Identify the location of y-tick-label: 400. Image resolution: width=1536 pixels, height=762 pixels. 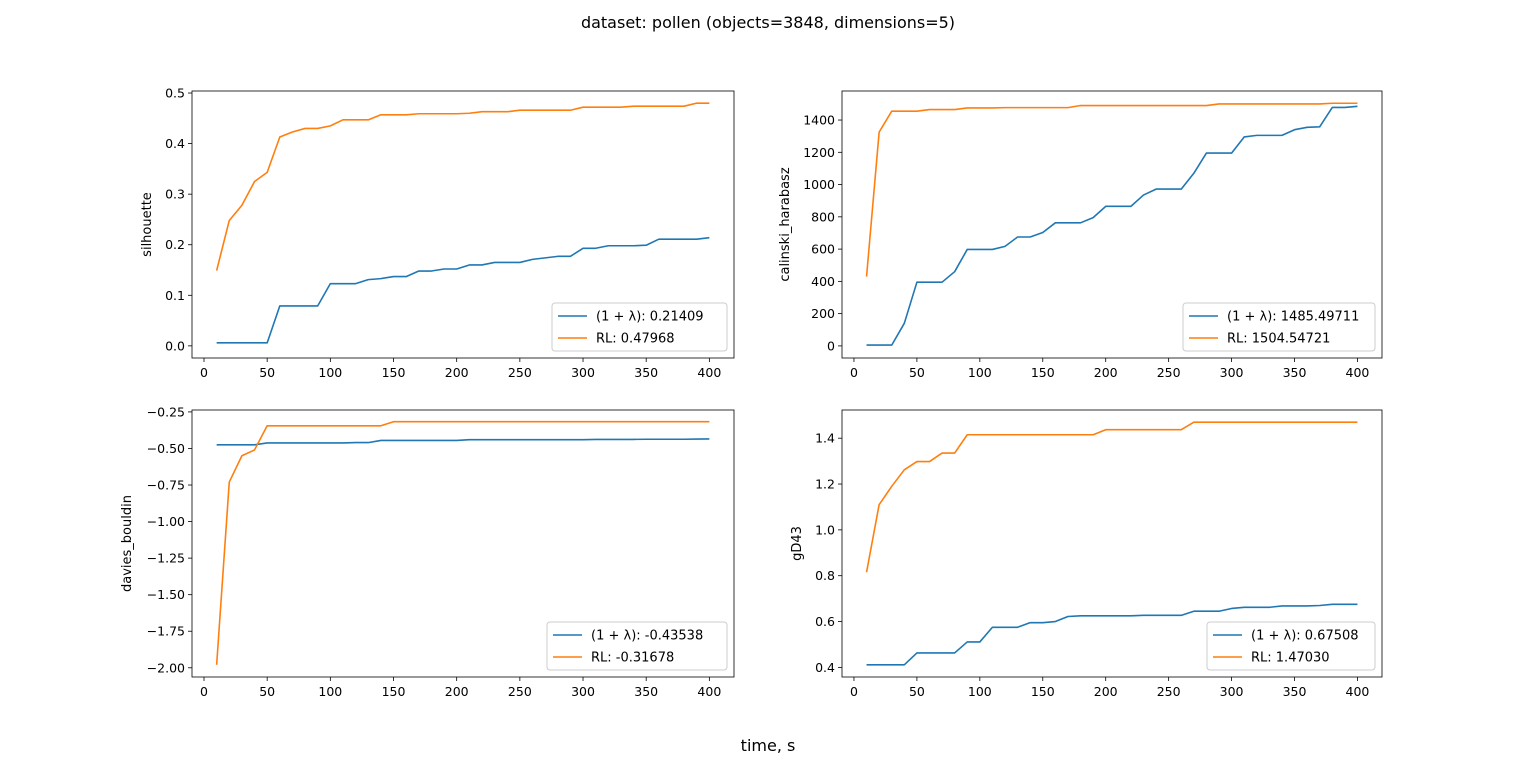
(823, 281).